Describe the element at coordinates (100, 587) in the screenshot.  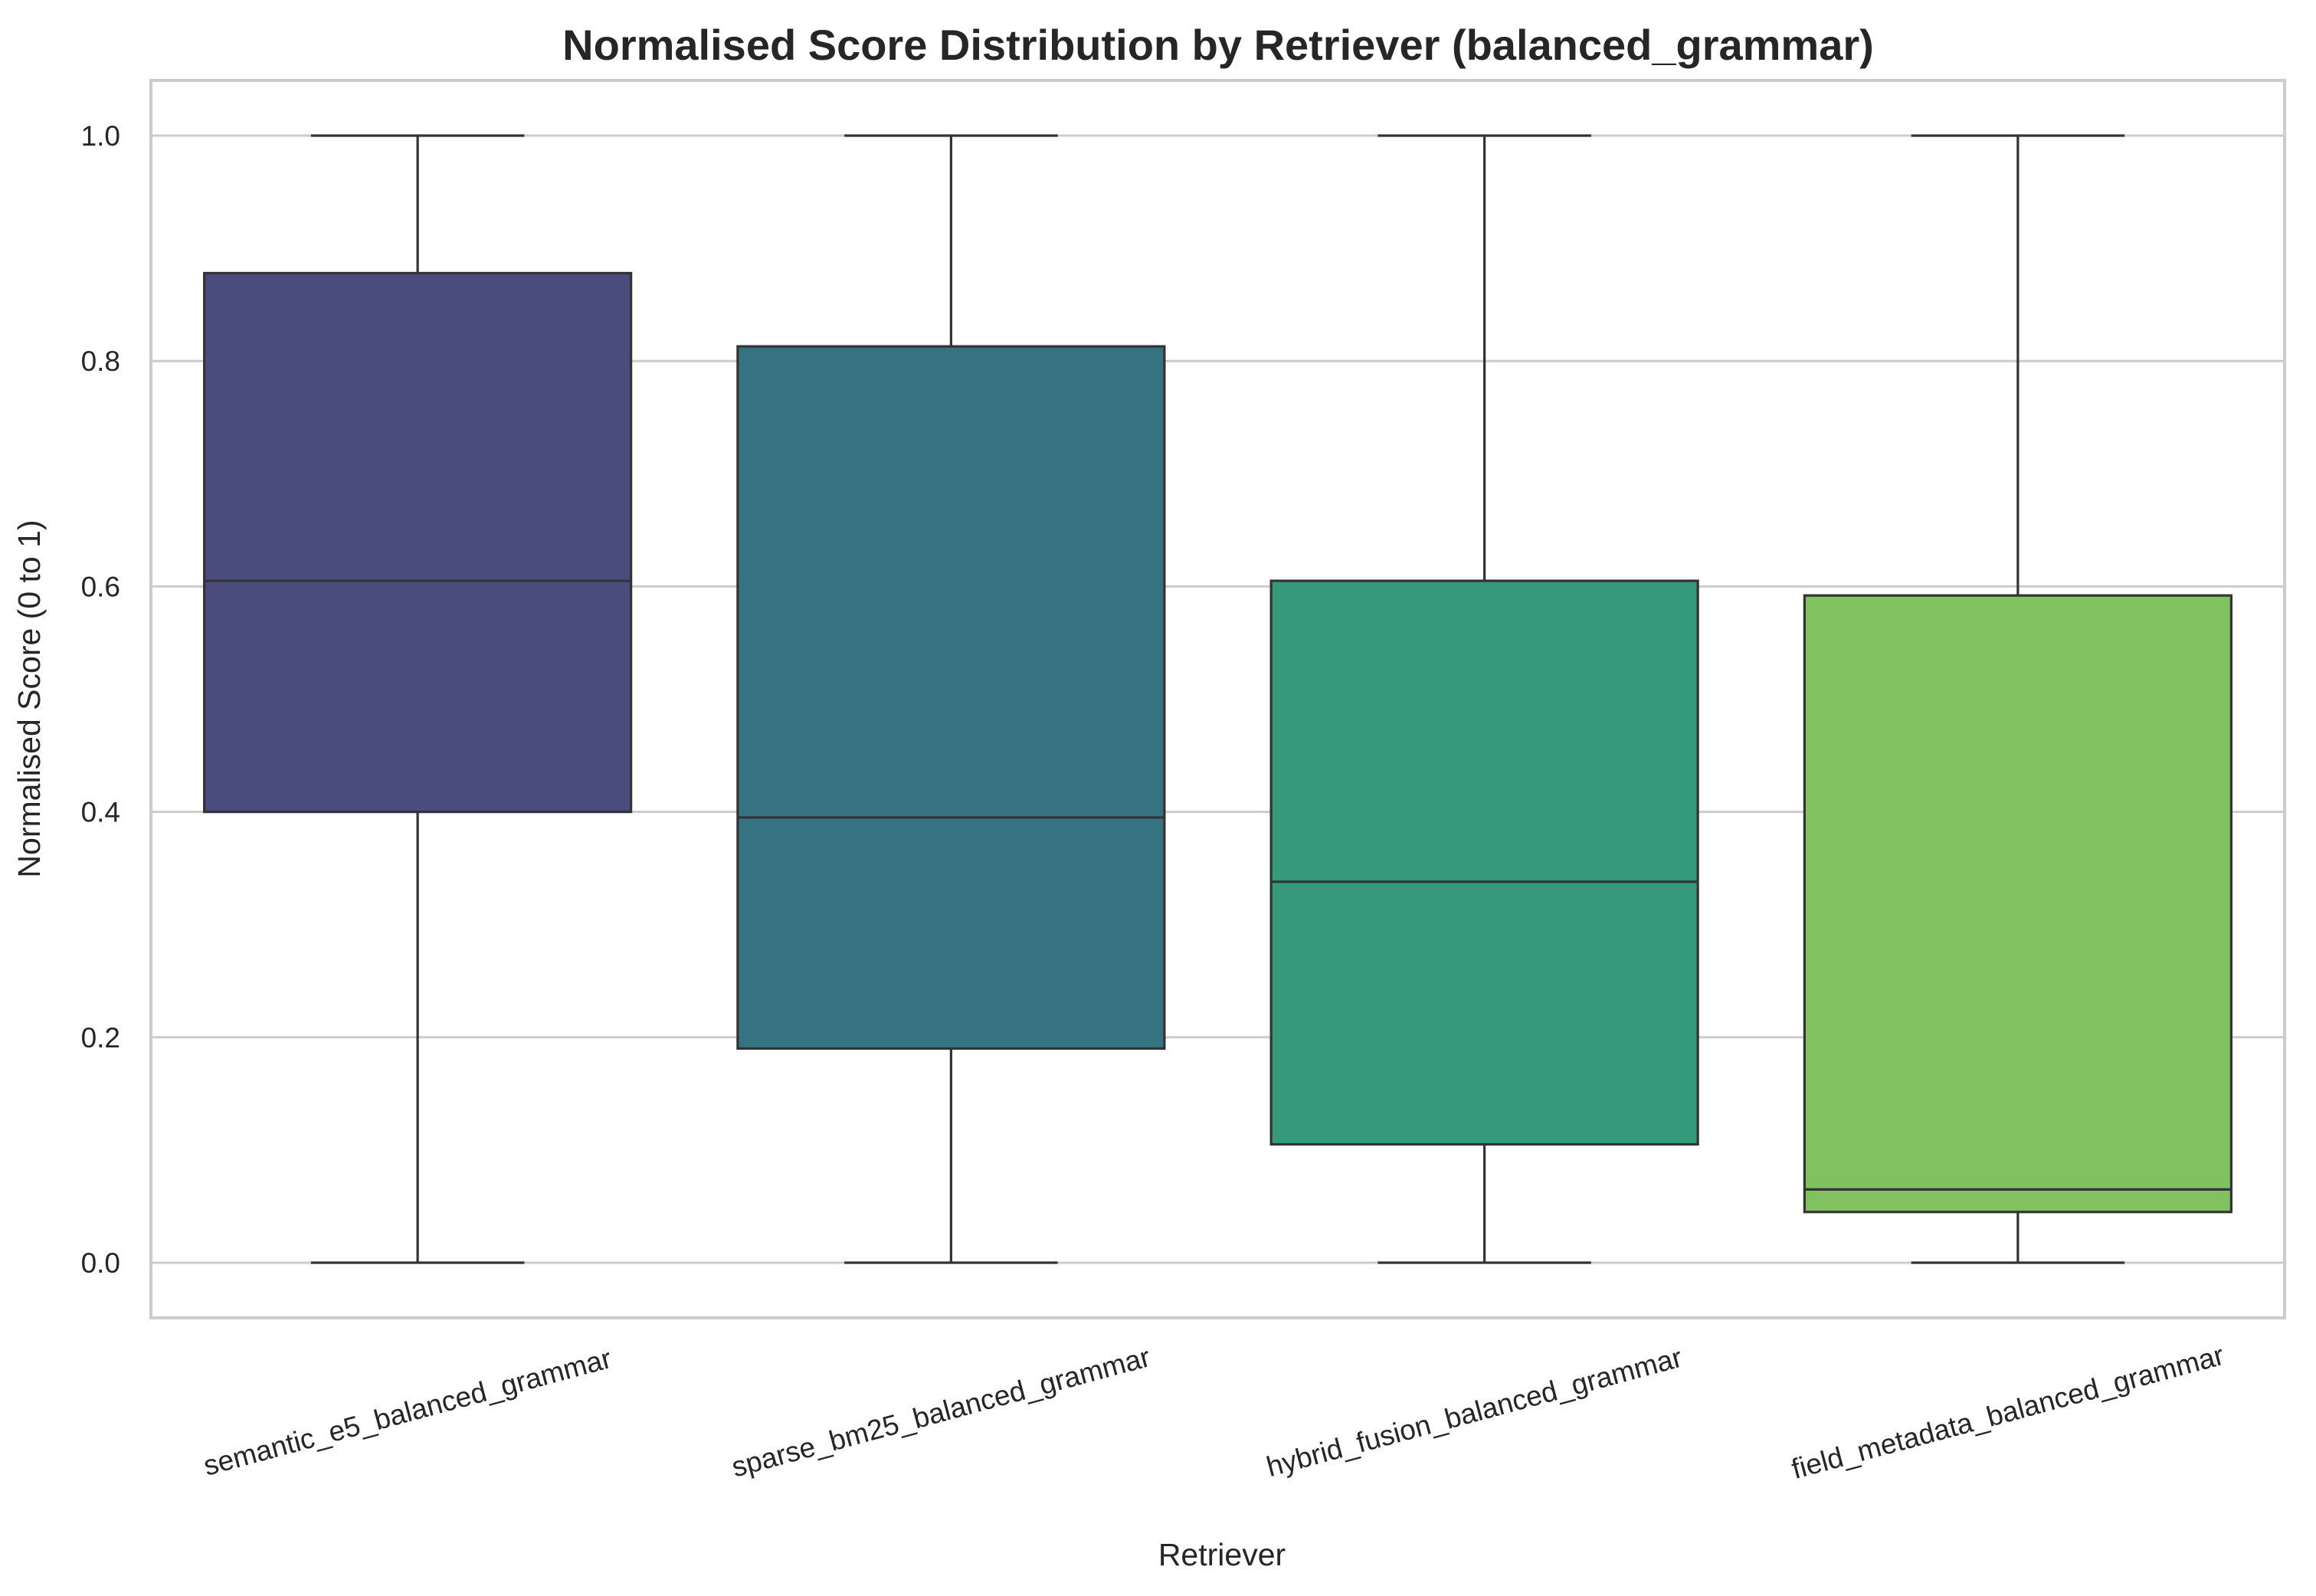
I see `y-tick-label: 0.6` at that location.